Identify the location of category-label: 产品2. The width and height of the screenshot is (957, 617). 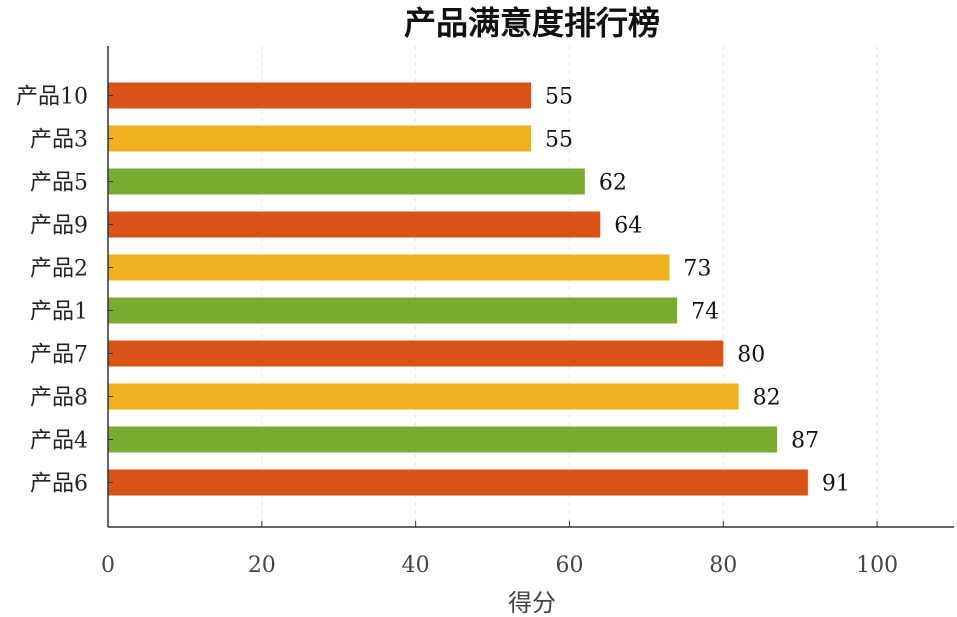
(59, 269).